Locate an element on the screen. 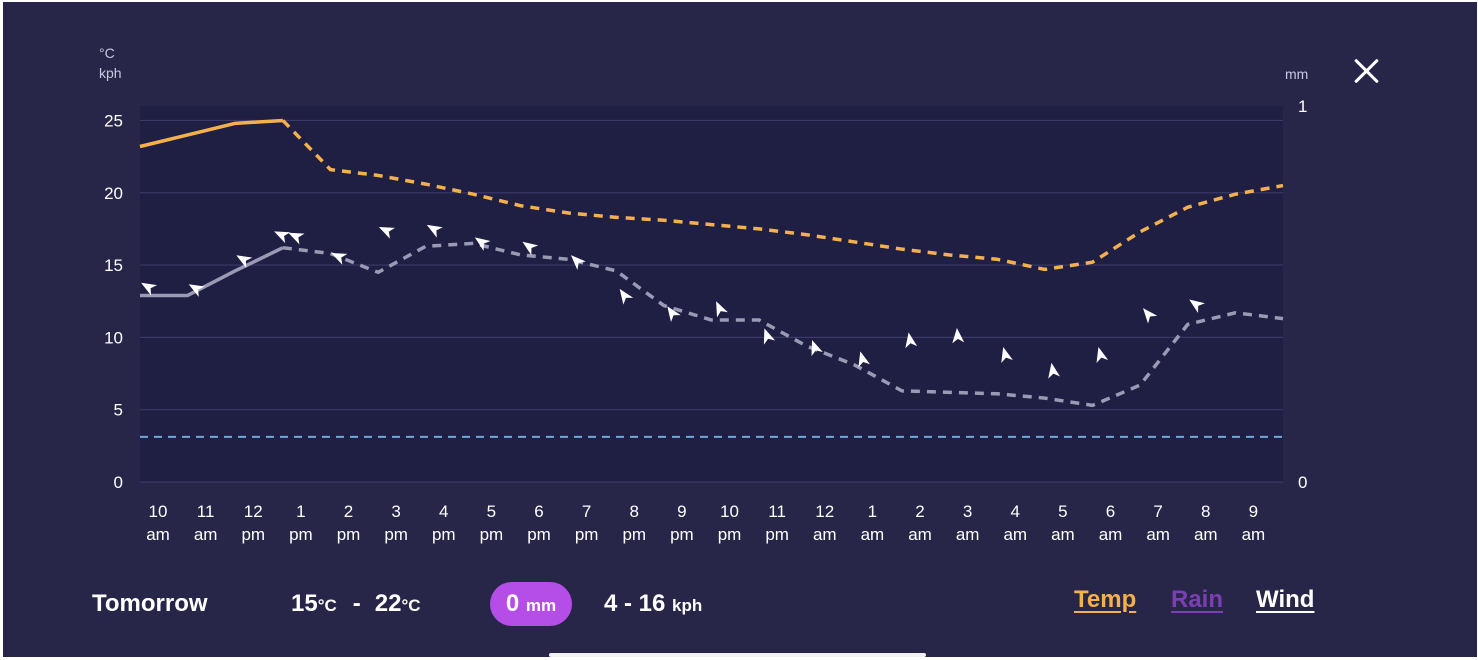 The image size is (1478, 660). x-tick-label: 1 am is located at coordinates (873, 523).